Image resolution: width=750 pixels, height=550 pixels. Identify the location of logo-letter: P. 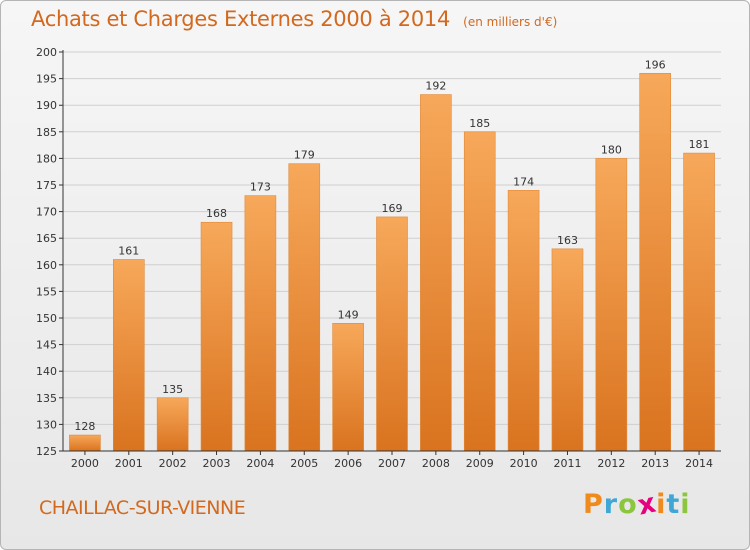
(593, 504).